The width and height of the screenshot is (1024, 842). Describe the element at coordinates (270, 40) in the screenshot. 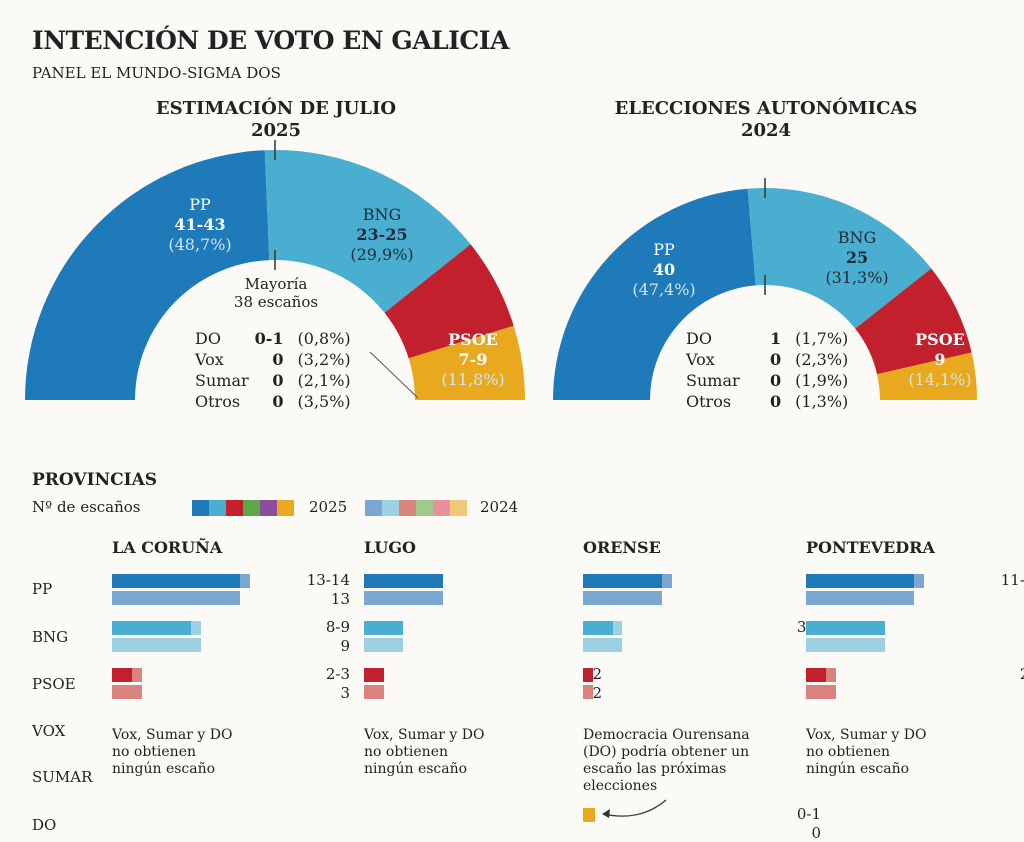

I see `chart-title: INTENCIÓN DE VOTO EN GALICIA` at that location.